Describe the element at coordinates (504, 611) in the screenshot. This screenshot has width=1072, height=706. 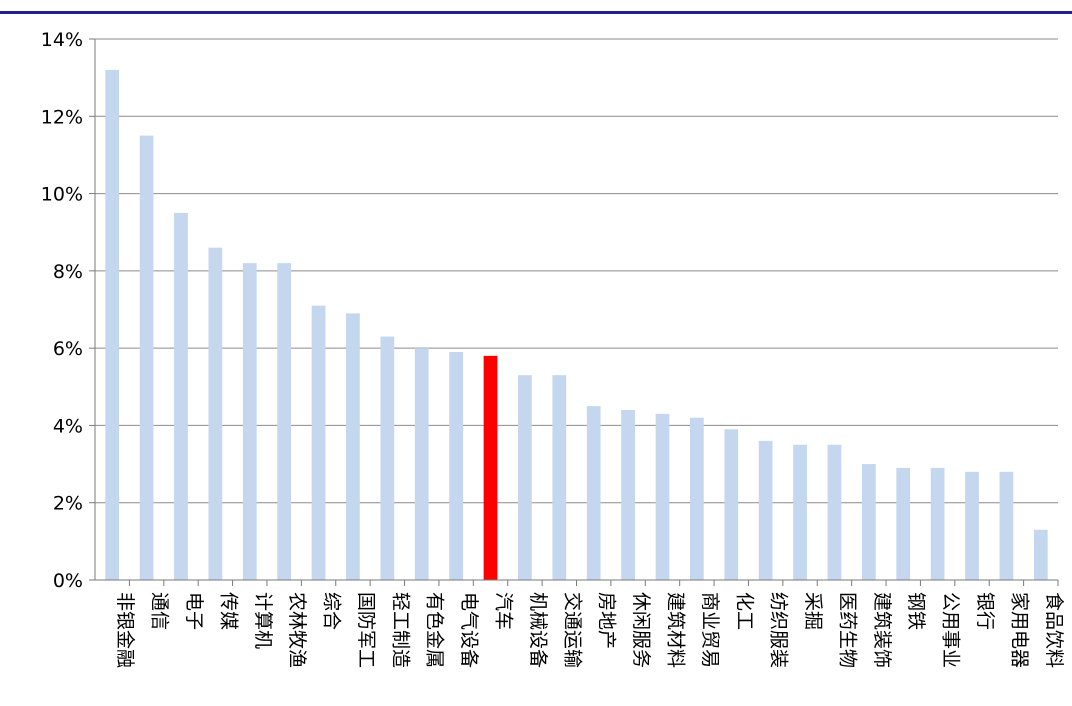
I see `x-tick-label: 汽车` at that location.